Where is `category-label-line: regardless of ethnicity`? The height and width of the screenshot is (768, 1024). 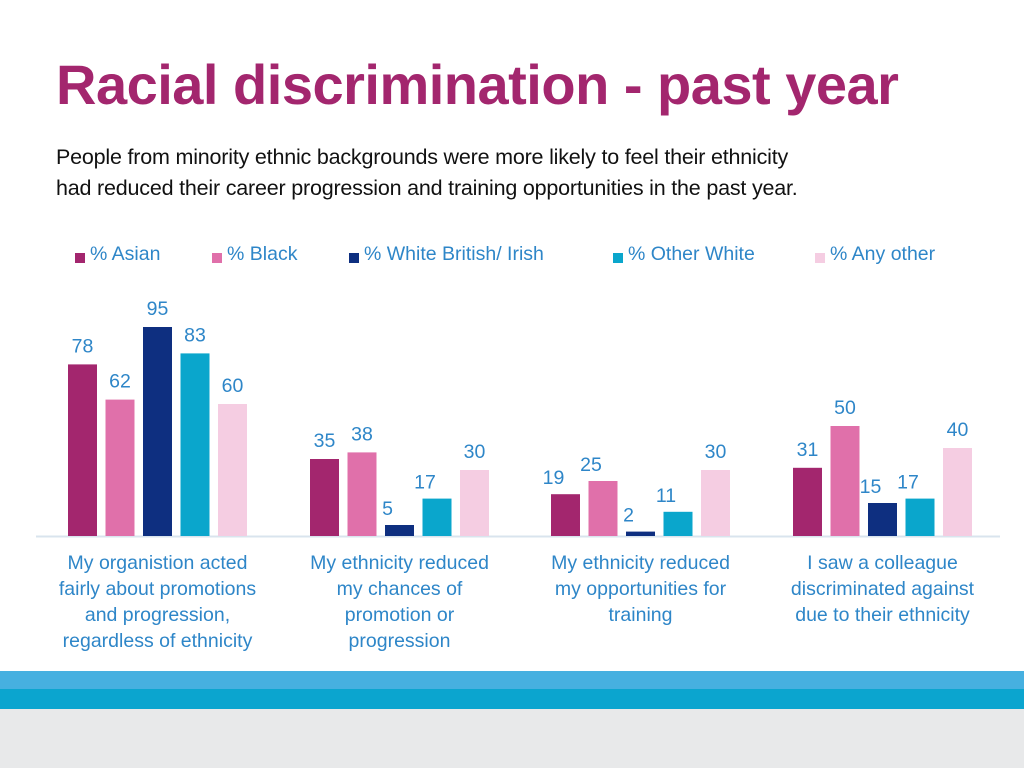
category-label-line: regardless of ethnicity is located at coordinates (157, 641).